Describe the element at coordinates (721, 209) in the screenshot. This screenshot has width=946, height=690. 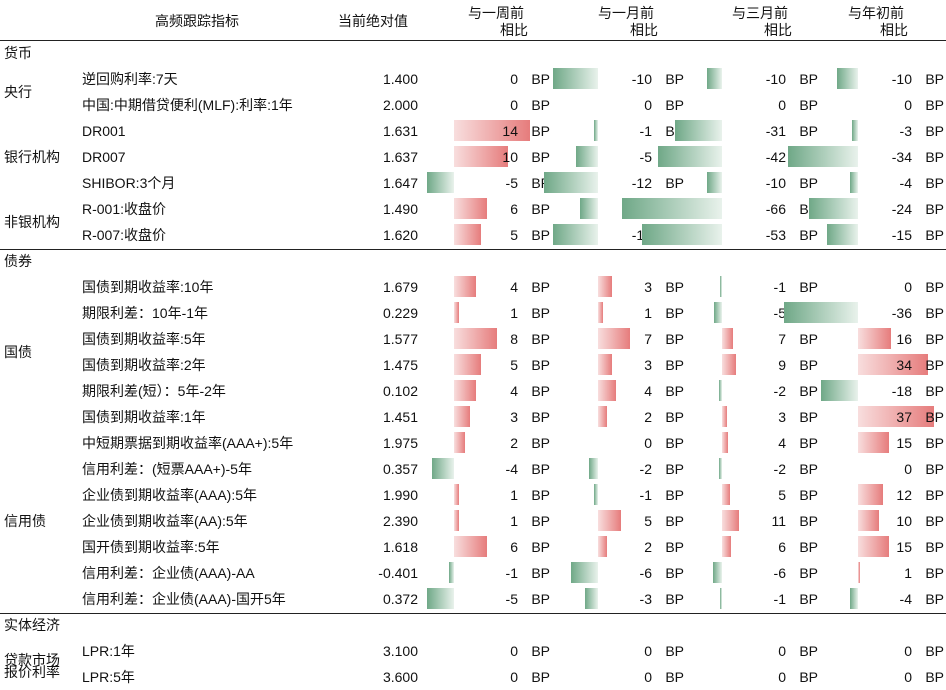
I see `change-quarter-cell: -66BP` at that location.